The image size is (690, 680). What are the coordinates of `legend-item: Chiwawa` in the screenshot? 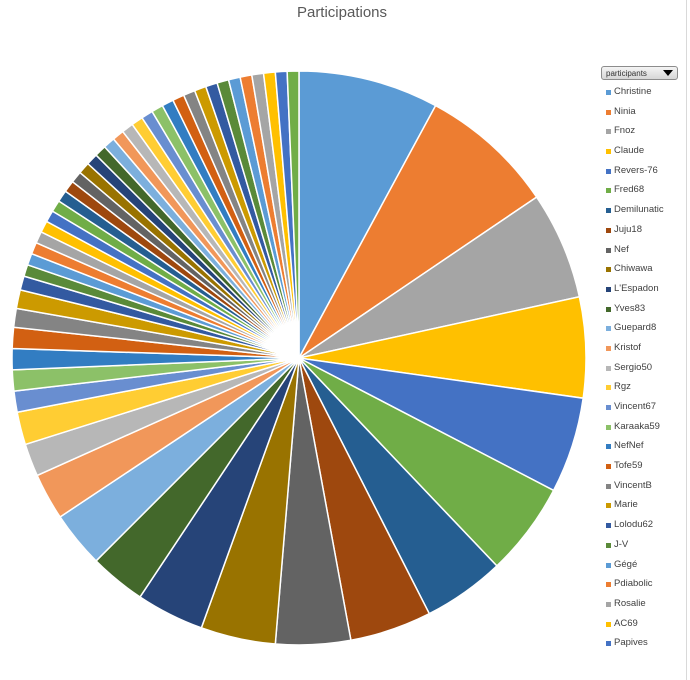 It's located at (645, 271).